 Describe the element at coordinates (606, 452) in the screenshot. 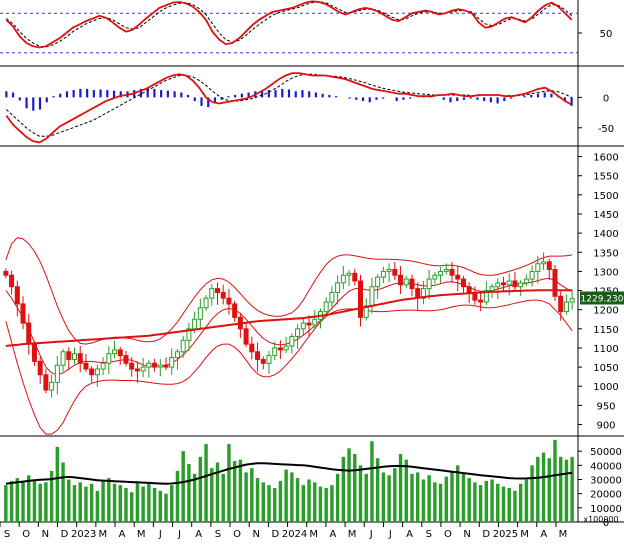

I see `y-tick-label: 50000` at that location.